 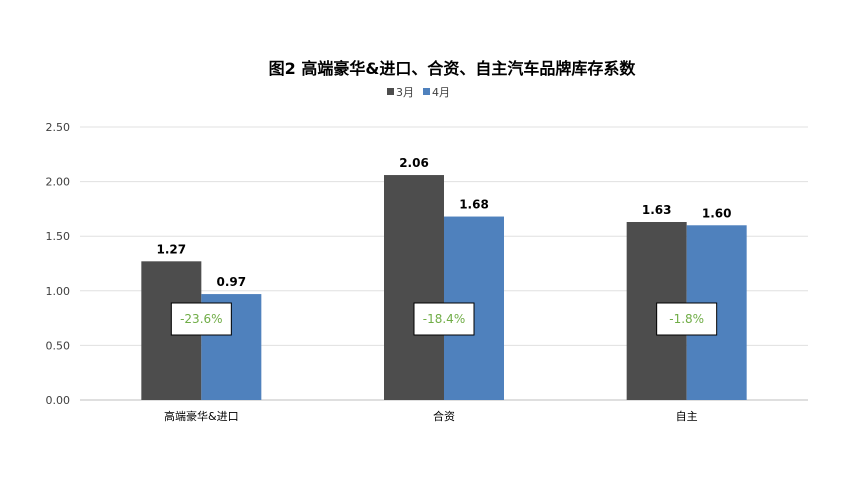 What do you see at coordinates (418, 92) in the screenshot?
I see `legend: 3月 4月` at bounding box center [418, 92].